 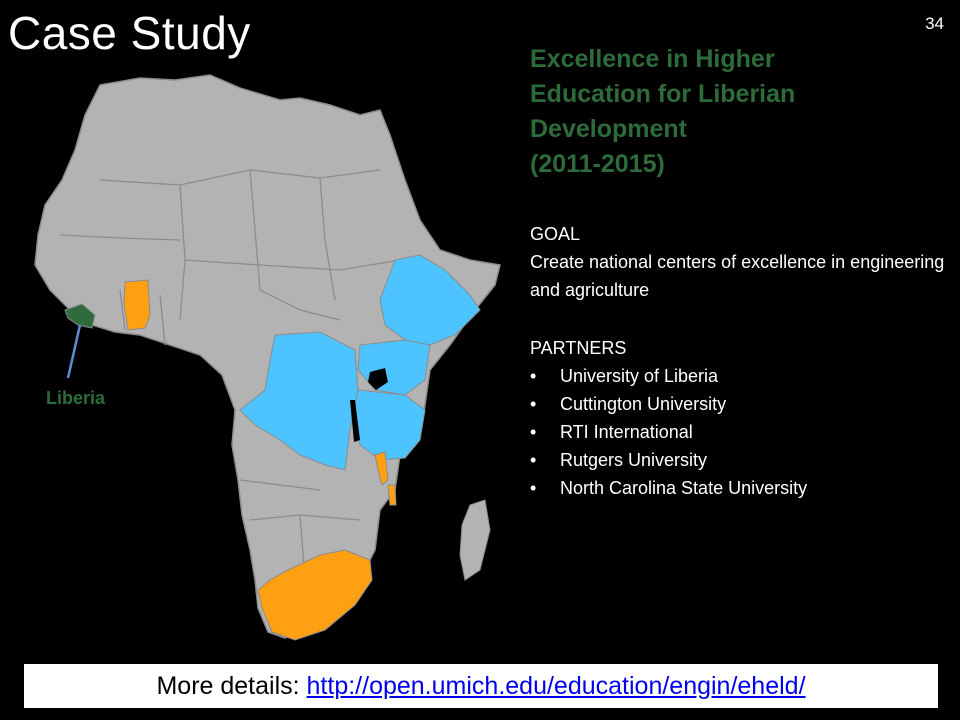 I want to click on partners-label: PARTNERS, so click(x=578, y=348).